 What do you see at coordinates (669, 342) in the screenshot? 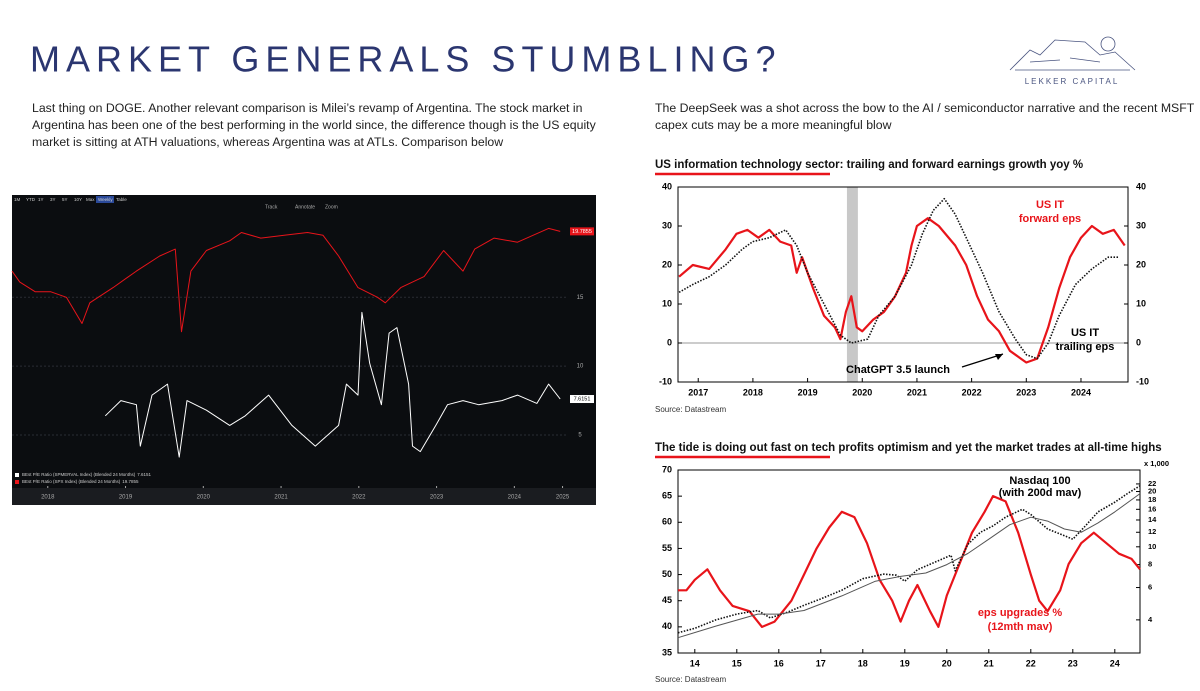
I see `y-tick-label: 0` at bounding box center [669, 342].